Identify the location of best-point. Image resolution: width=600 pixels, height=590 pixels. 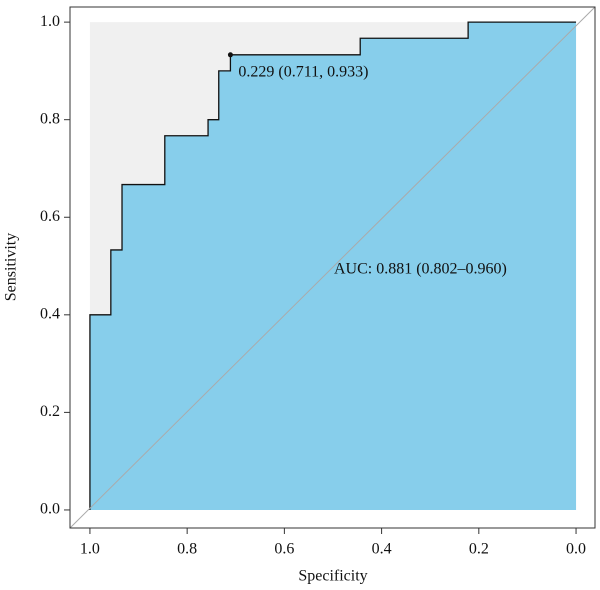
(230, 55).